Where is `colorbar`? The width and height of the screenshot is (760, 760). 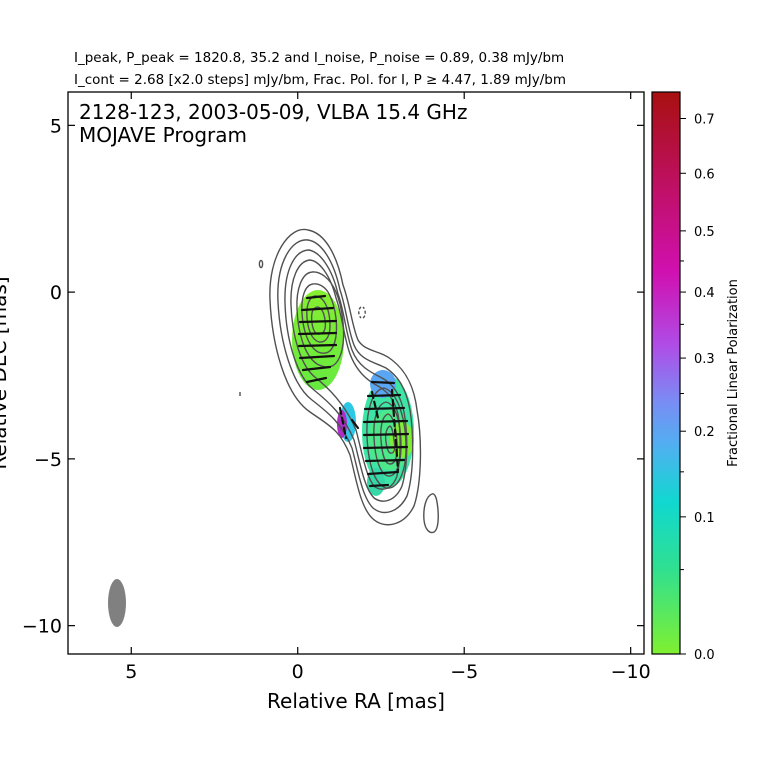
colorbar is located at coordinates (666, 373).